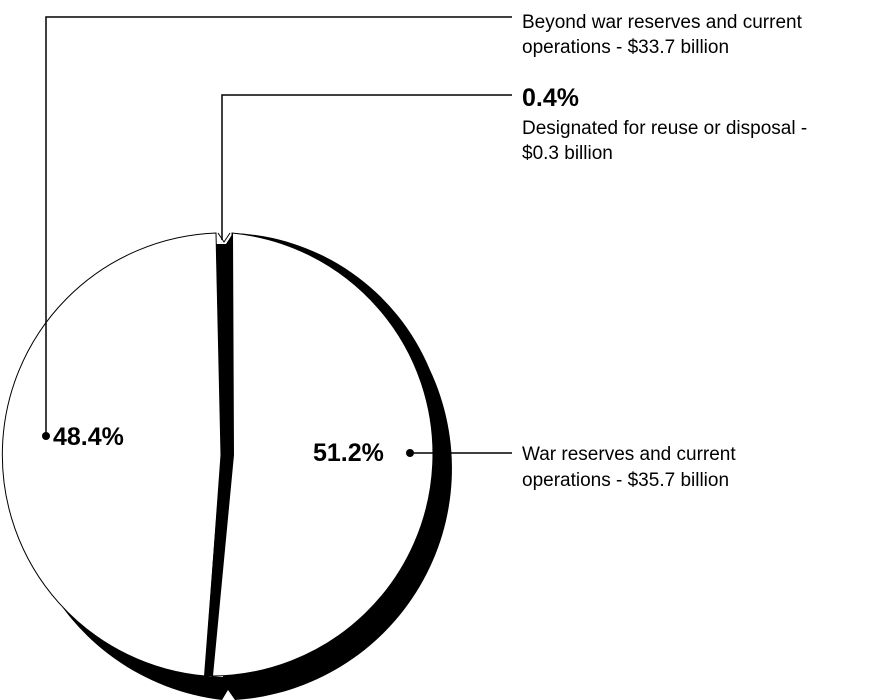 The height and width of the screenshot is (700, 890). Describe the element at coordinates (88, 437) in the screenshot. I see `pct-label-beyond: 48.4%` at that location.